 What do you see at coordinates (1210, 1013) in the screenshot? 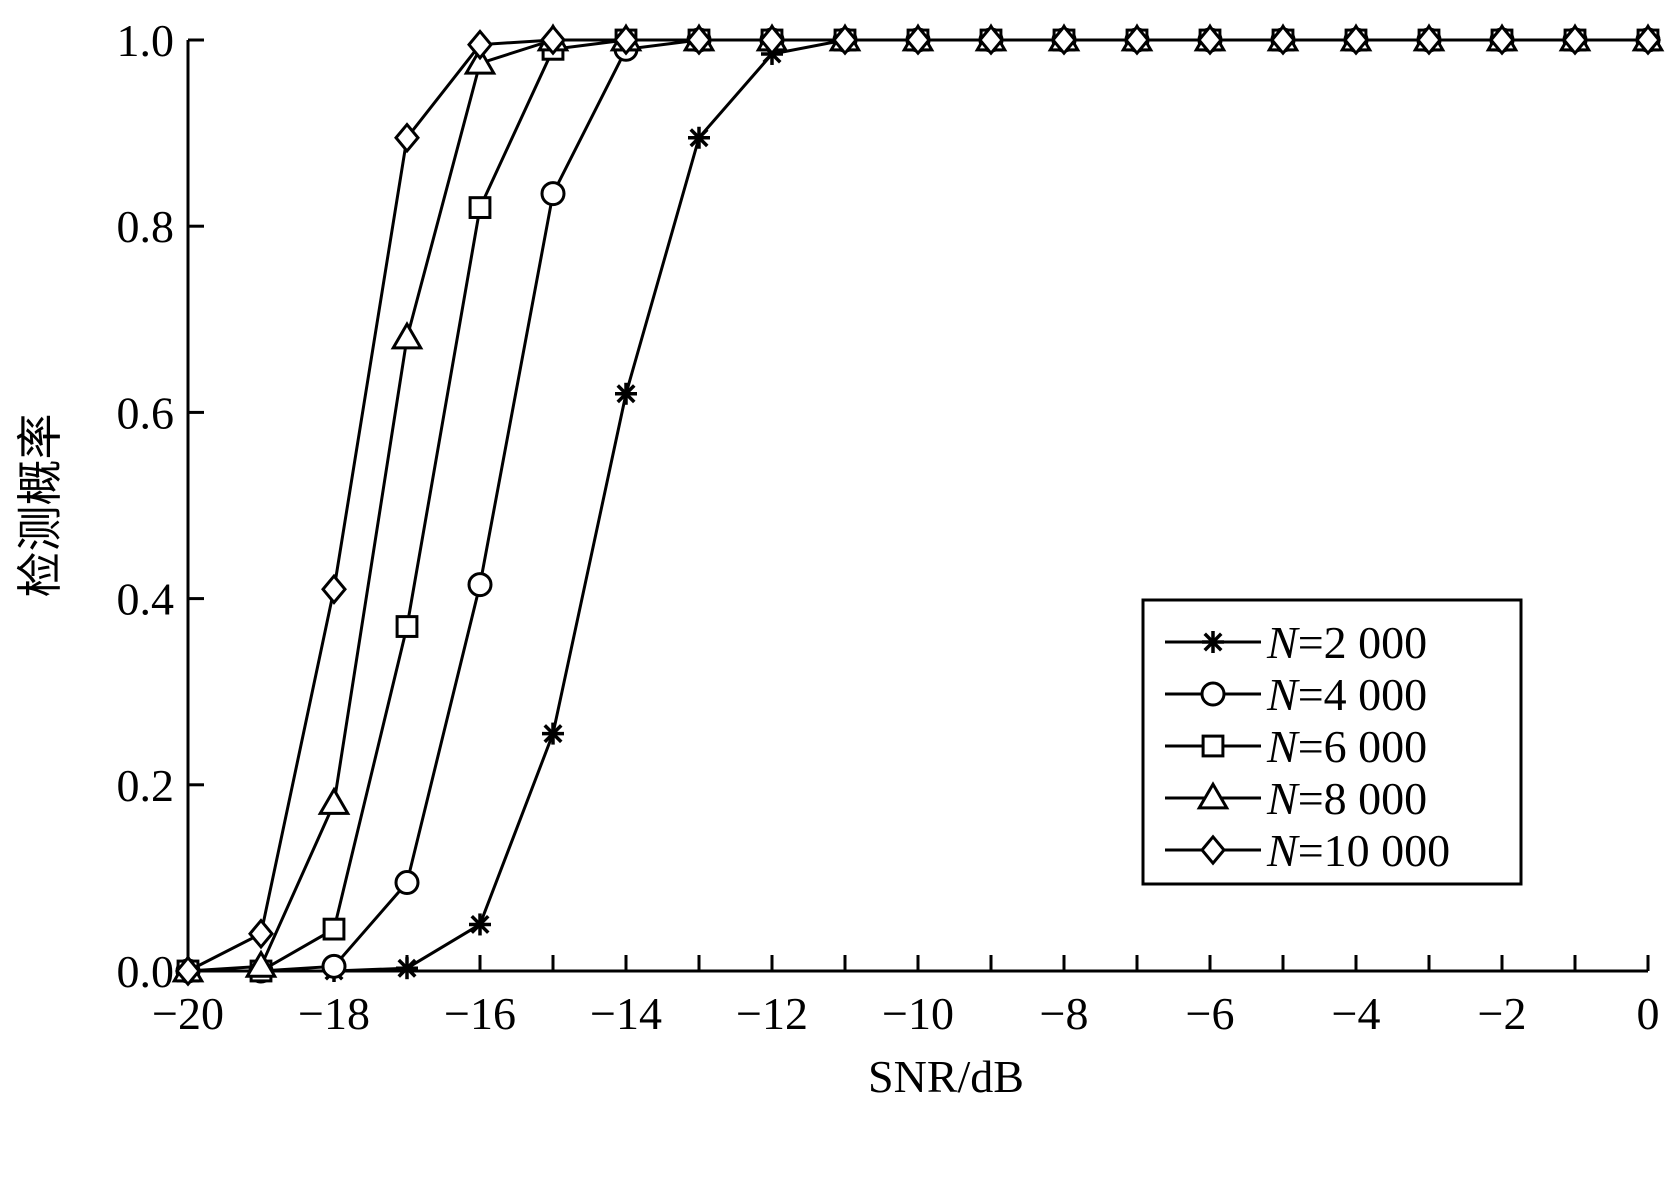
I see `x-tick-label: −6` at bounding box center [1210, 1013].